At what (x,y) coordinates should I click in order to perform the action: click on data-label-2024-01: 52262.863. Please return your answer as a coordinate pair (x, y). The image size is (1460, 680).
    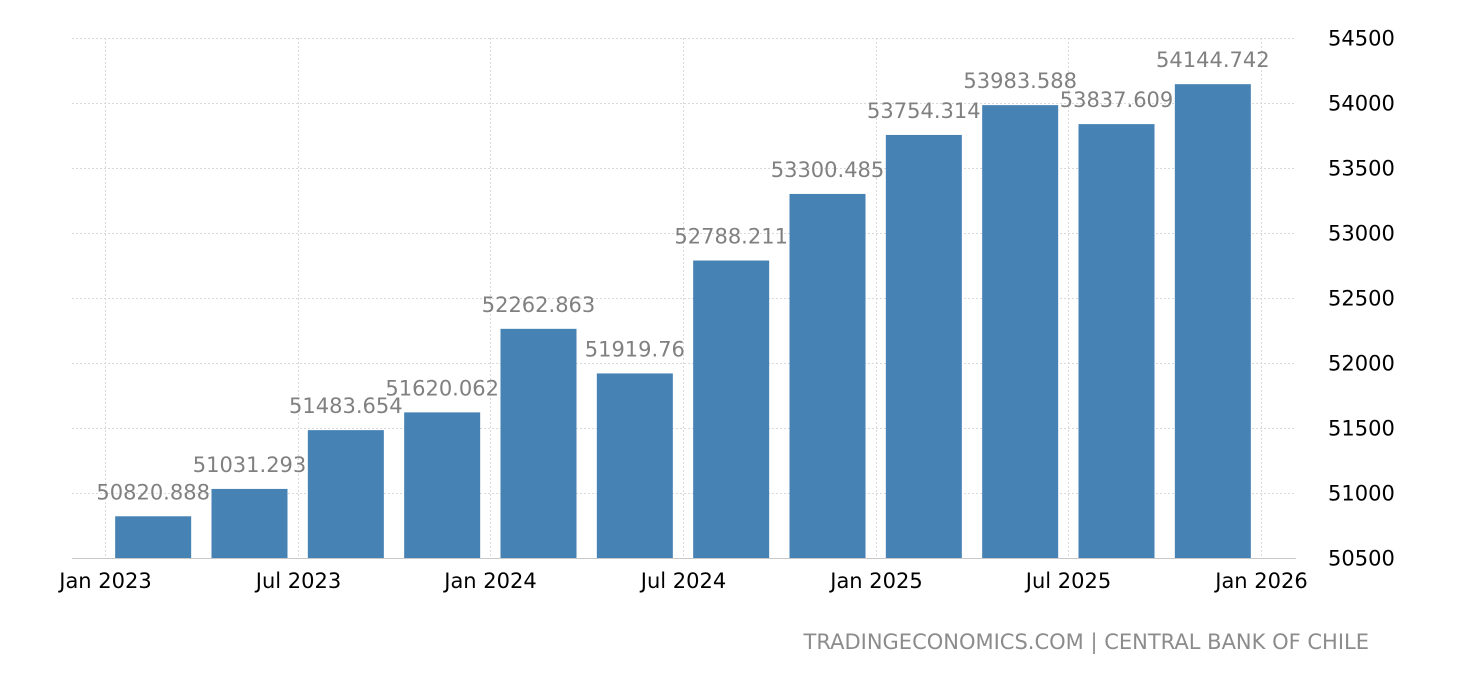
    Looking at the image, I should click on (539, 305).